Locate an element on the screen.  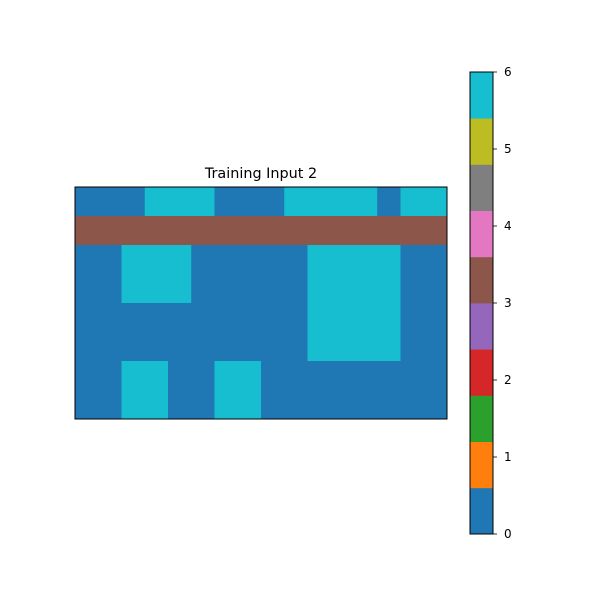
chart-title: Training Input 2 is located at coordinates (260, 174).